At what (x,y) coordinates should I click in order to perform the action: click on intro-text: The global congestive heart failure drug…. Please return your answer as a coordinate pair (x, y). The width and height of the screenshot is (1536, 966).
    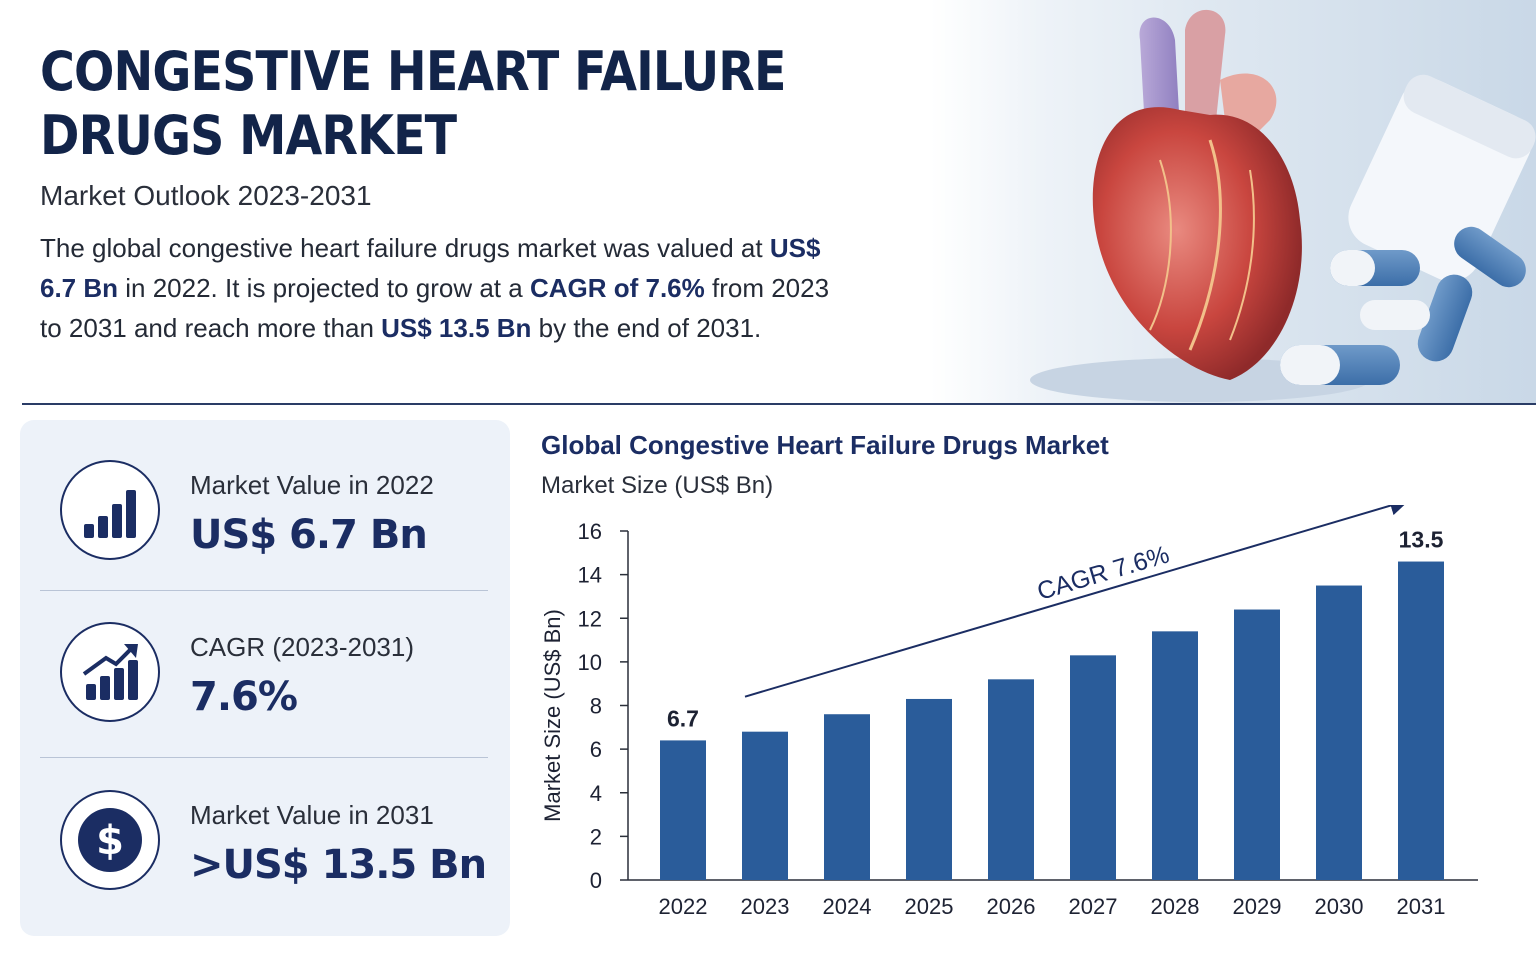
    Looking at the image, I should click on (405, 248).